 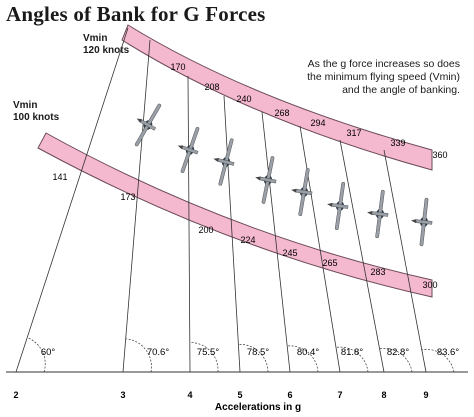 What do you see at coordinates (289, 253) in the screenshot?
I see `lower-speed-label: 245` at bounding box center [289, 253].